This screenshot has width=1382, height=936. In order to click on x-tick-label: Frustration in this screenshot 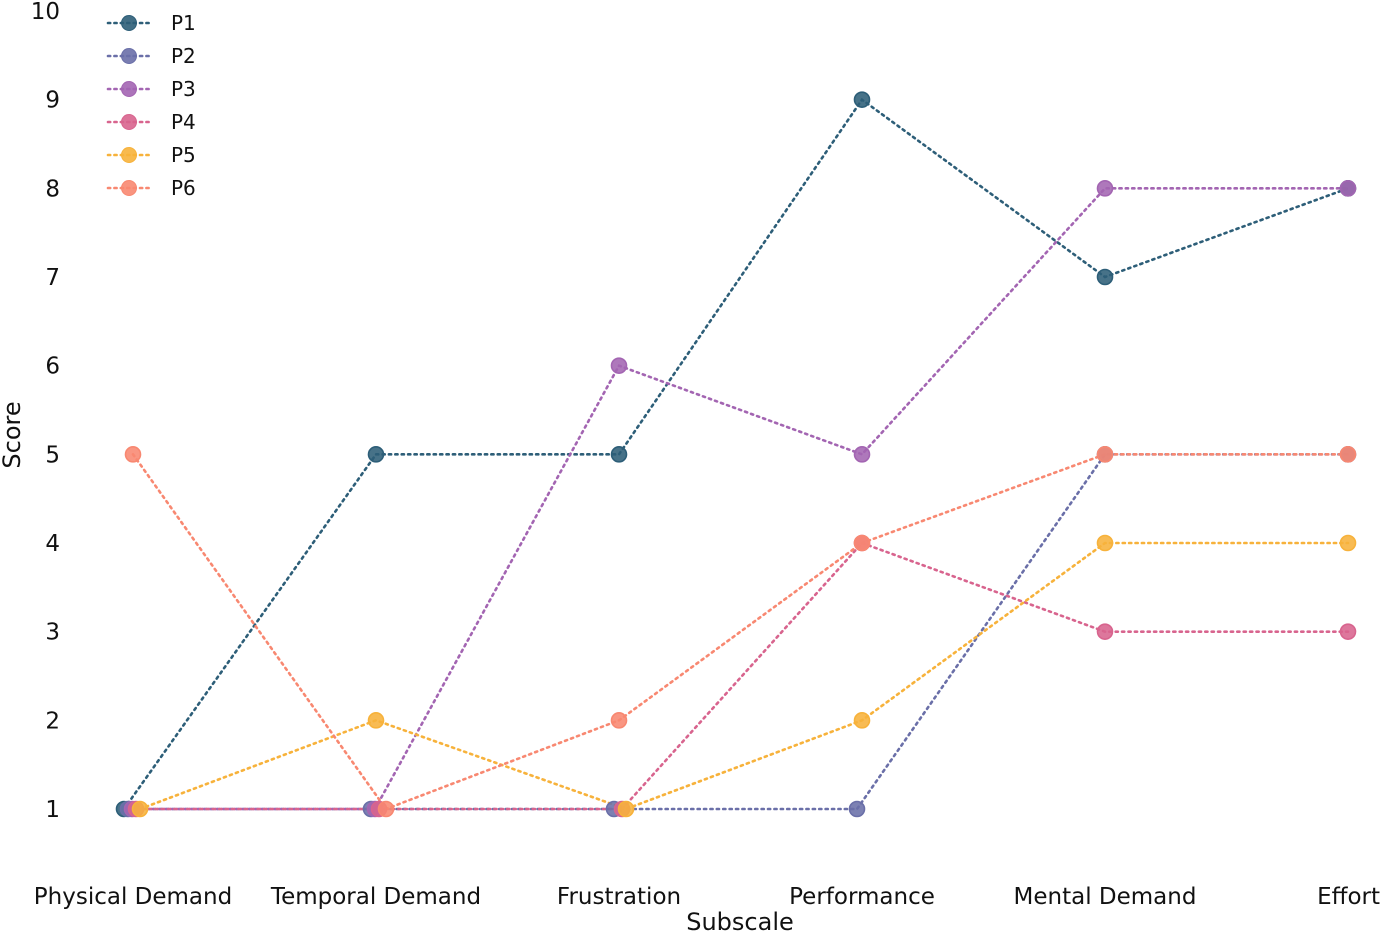, I will do `click(619, 897)`.